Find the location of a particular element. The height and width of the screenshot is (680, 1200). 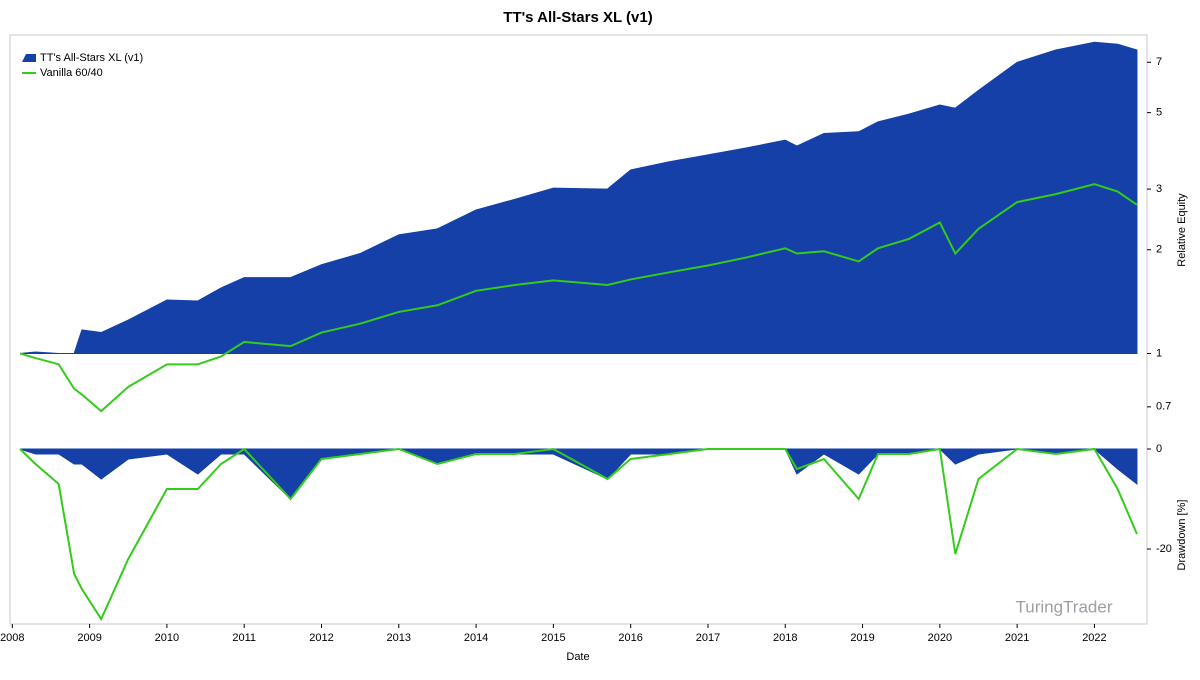

y-tick-label: 3 is located at coordinates (1159, 189).